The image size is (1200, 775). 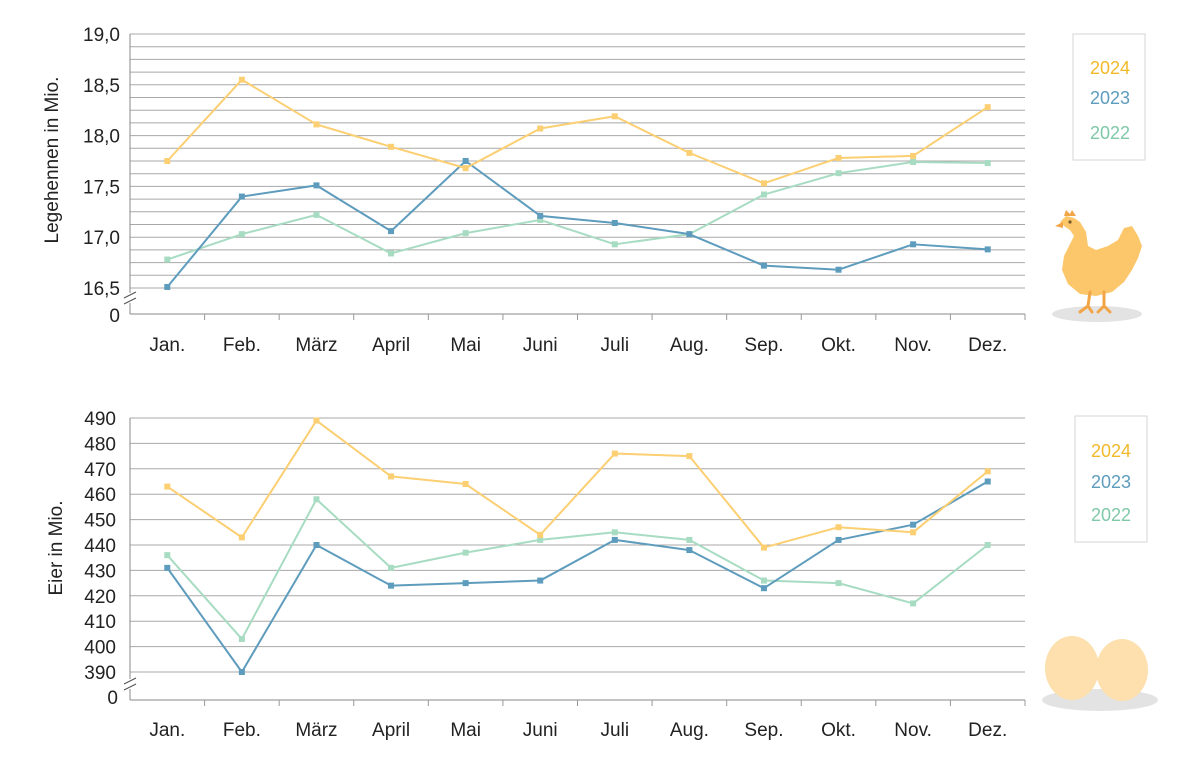 I want to click on eggs-icon, so click(x=1100, y=673).